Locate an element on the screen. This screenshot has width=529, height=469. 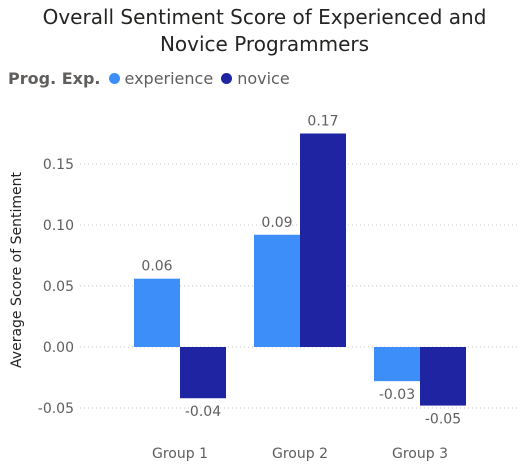
y-axis-title: Average Score of Sentiment is located at coordinates (17, 270).